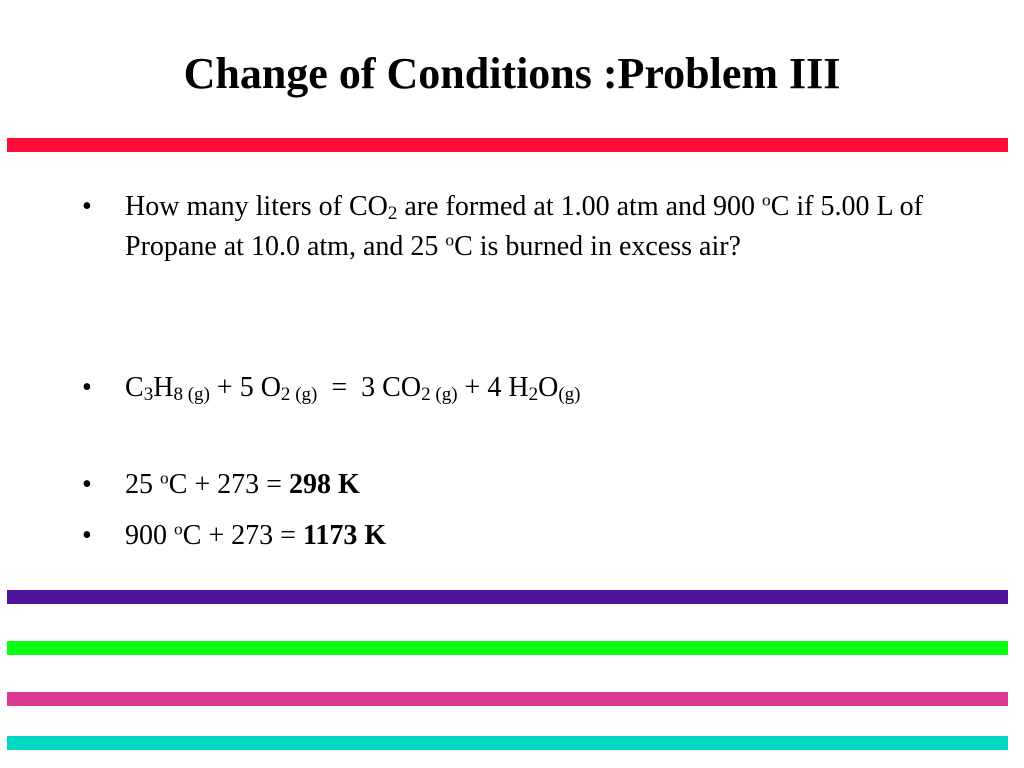 This screenshot has height=768, width=1024. Describe the element at coordinates (324, 484) in the screenshot. I see `temp-result: 298 K` at that location.